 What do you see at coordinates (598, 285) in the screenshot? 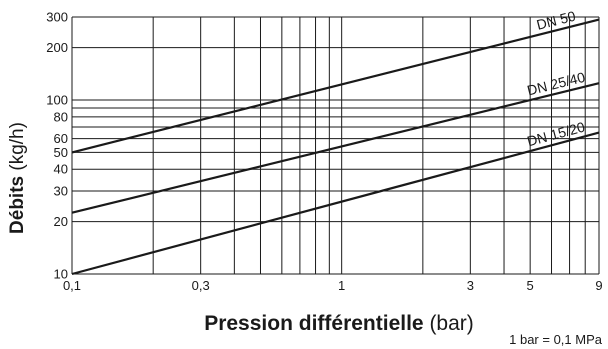
I see `x-tick-label: 9` at bounding box center [598, 285].